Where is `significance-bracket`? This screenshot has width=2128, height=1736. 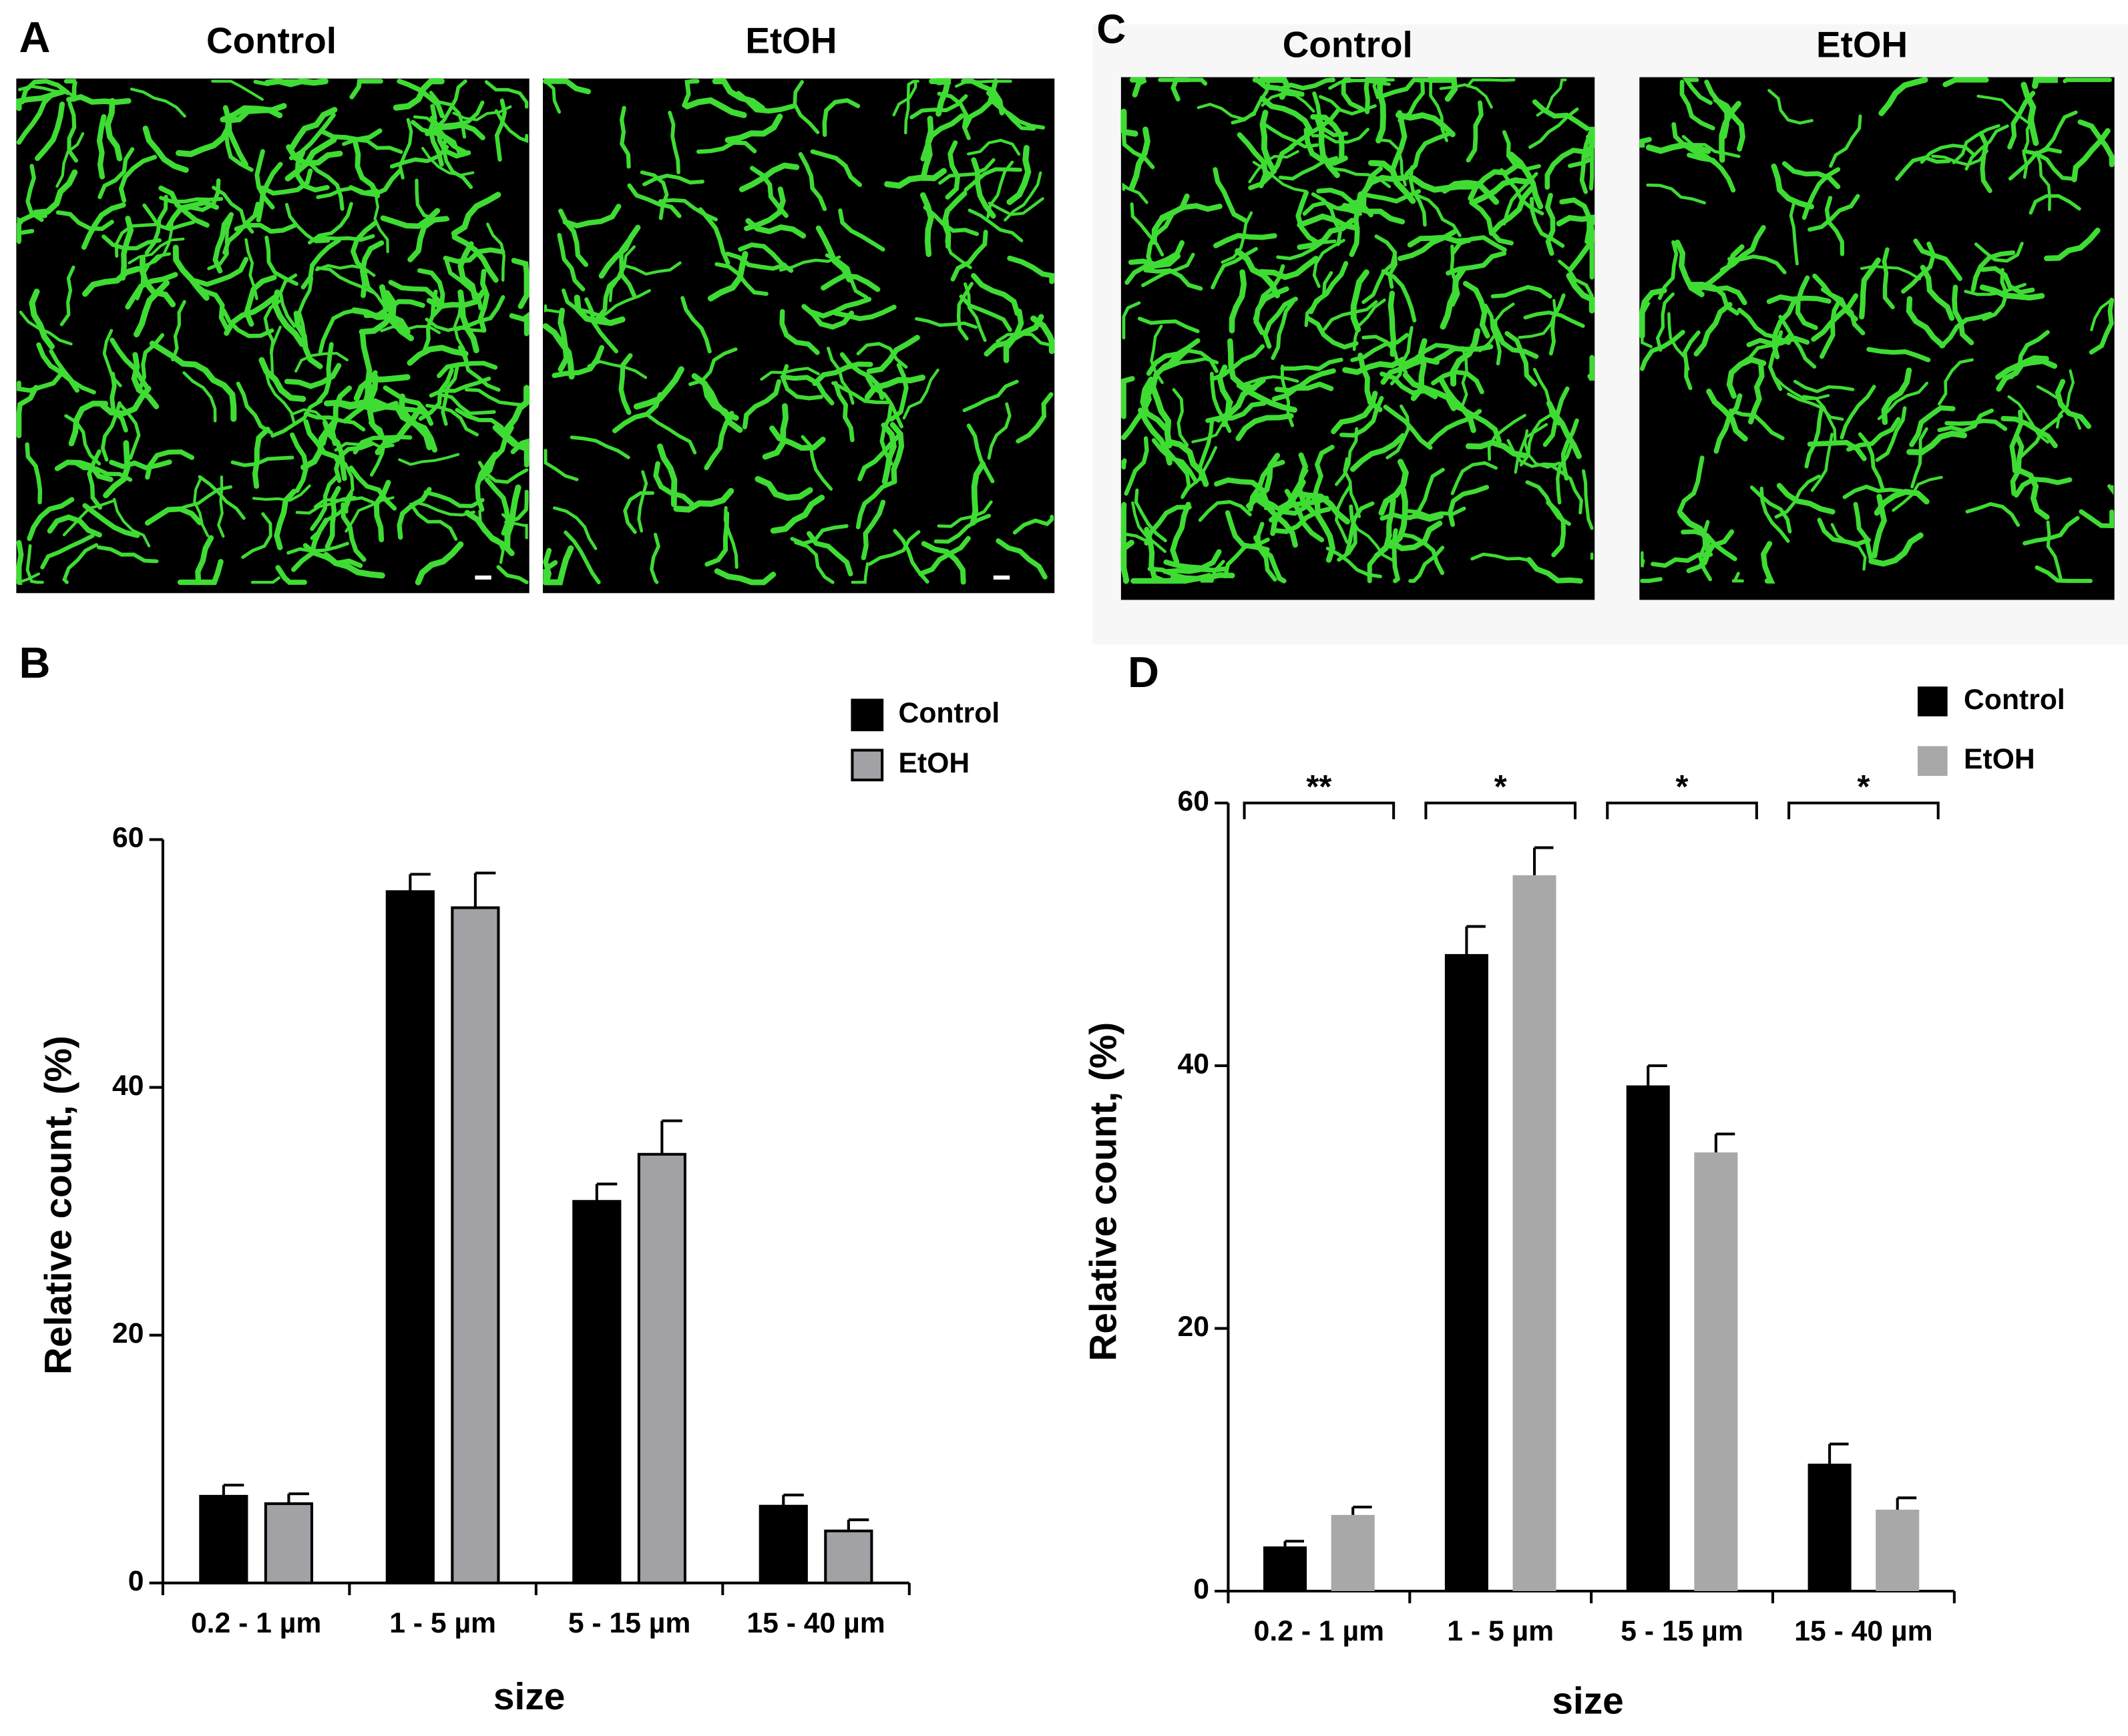 significance-bracket is located at coordinates (1319, 810).